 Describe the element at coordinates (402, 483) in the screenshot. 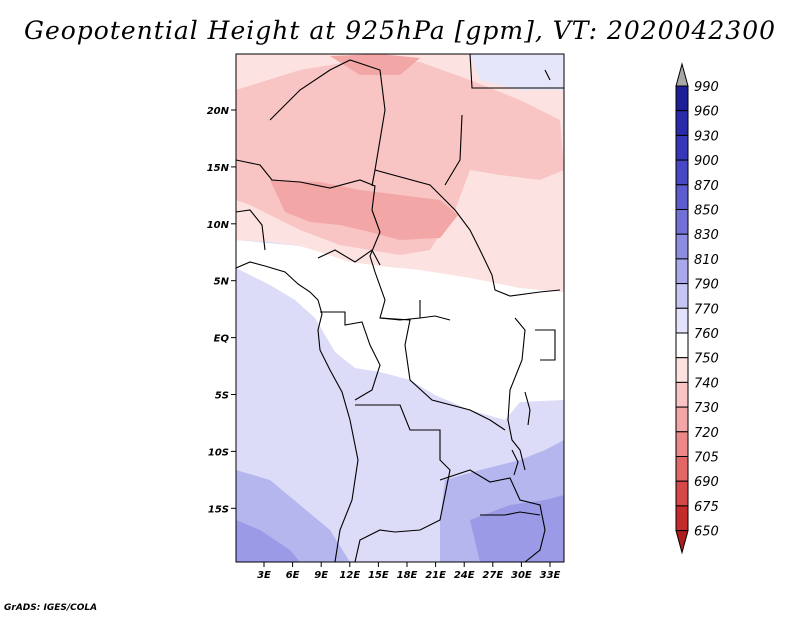

I see `border-angola` at that location.